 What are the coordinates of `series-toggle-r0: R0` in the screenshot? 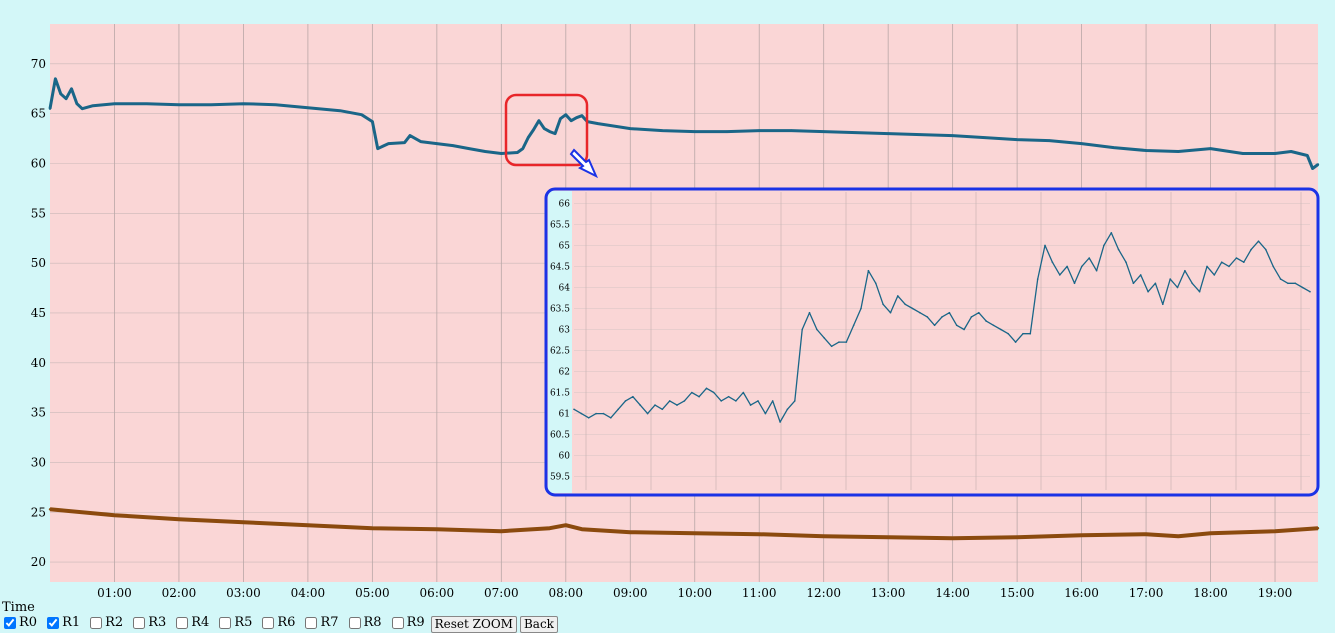 It's located at (18, 622).